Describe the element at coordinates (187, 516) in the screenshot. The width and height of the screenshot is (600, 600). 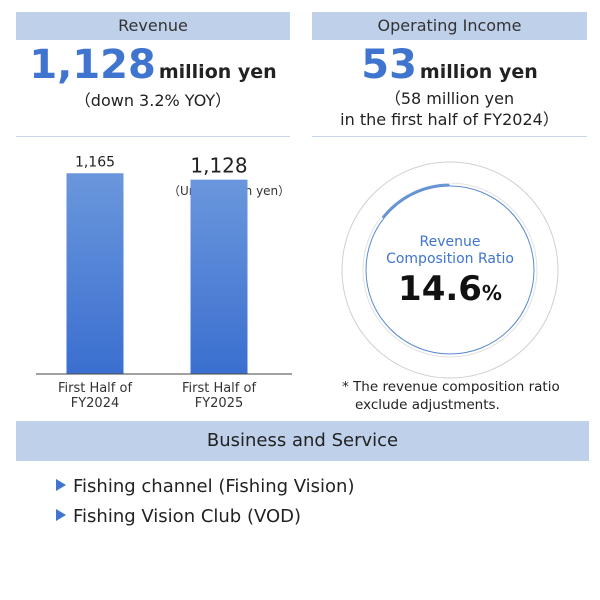
I see `service-item-label: Fishing Vision Club (VOD)` at that location.